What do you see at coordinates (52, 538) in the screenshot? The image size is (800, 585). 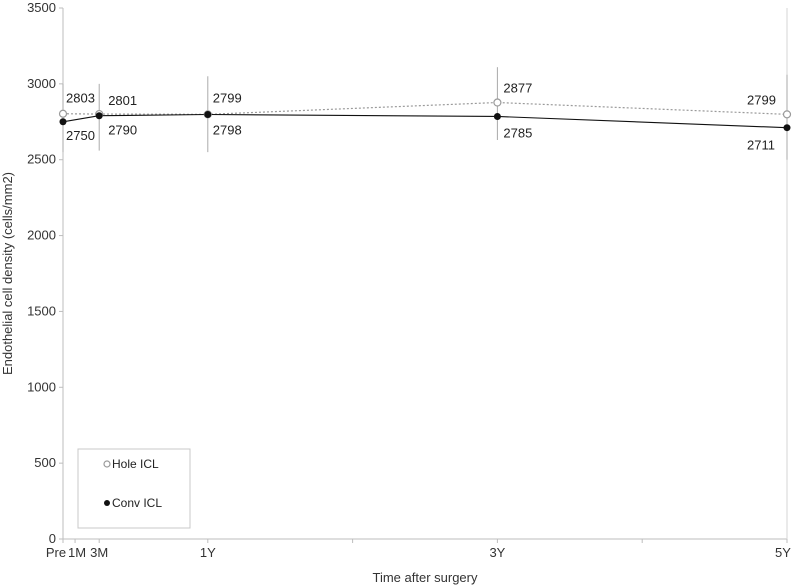 I see `y-tick-label: 0` at bounding box center [52, 538].